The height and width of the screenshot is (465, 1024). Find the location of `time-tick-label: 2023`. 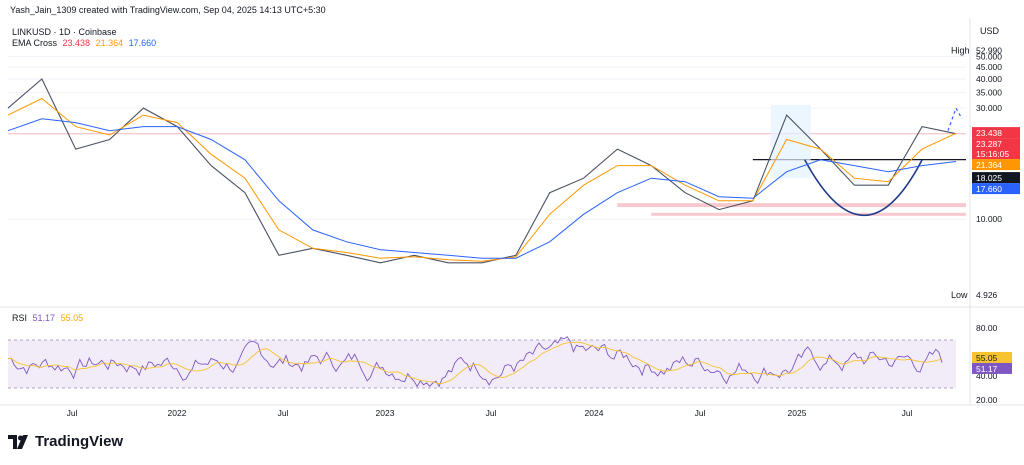

time-tick-label: 2023 is located at coordinates (385, 413).